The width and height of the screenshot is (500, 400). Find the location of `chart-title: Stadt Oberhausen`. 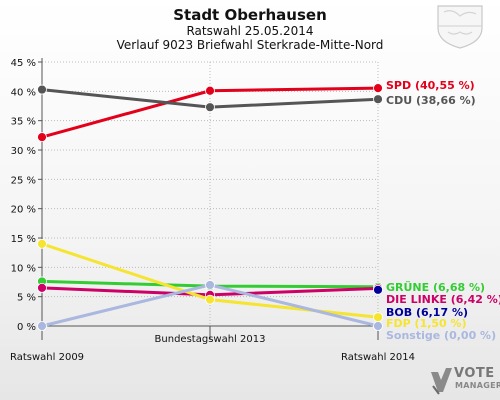

chart-title: Stadt Oberhausen is located at coordinates (250, 15).